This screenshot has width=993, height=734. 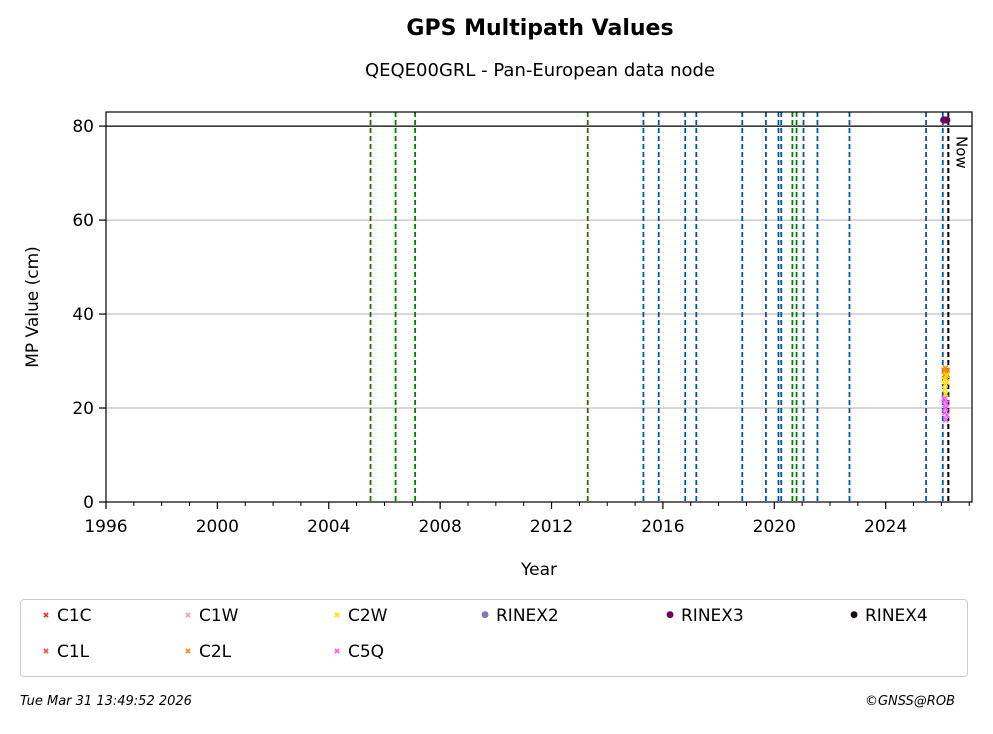 What do you see at coordinates (73, 652) in the screenshot?
I see `legend-label: C1L` at bounding box center [73, 652].